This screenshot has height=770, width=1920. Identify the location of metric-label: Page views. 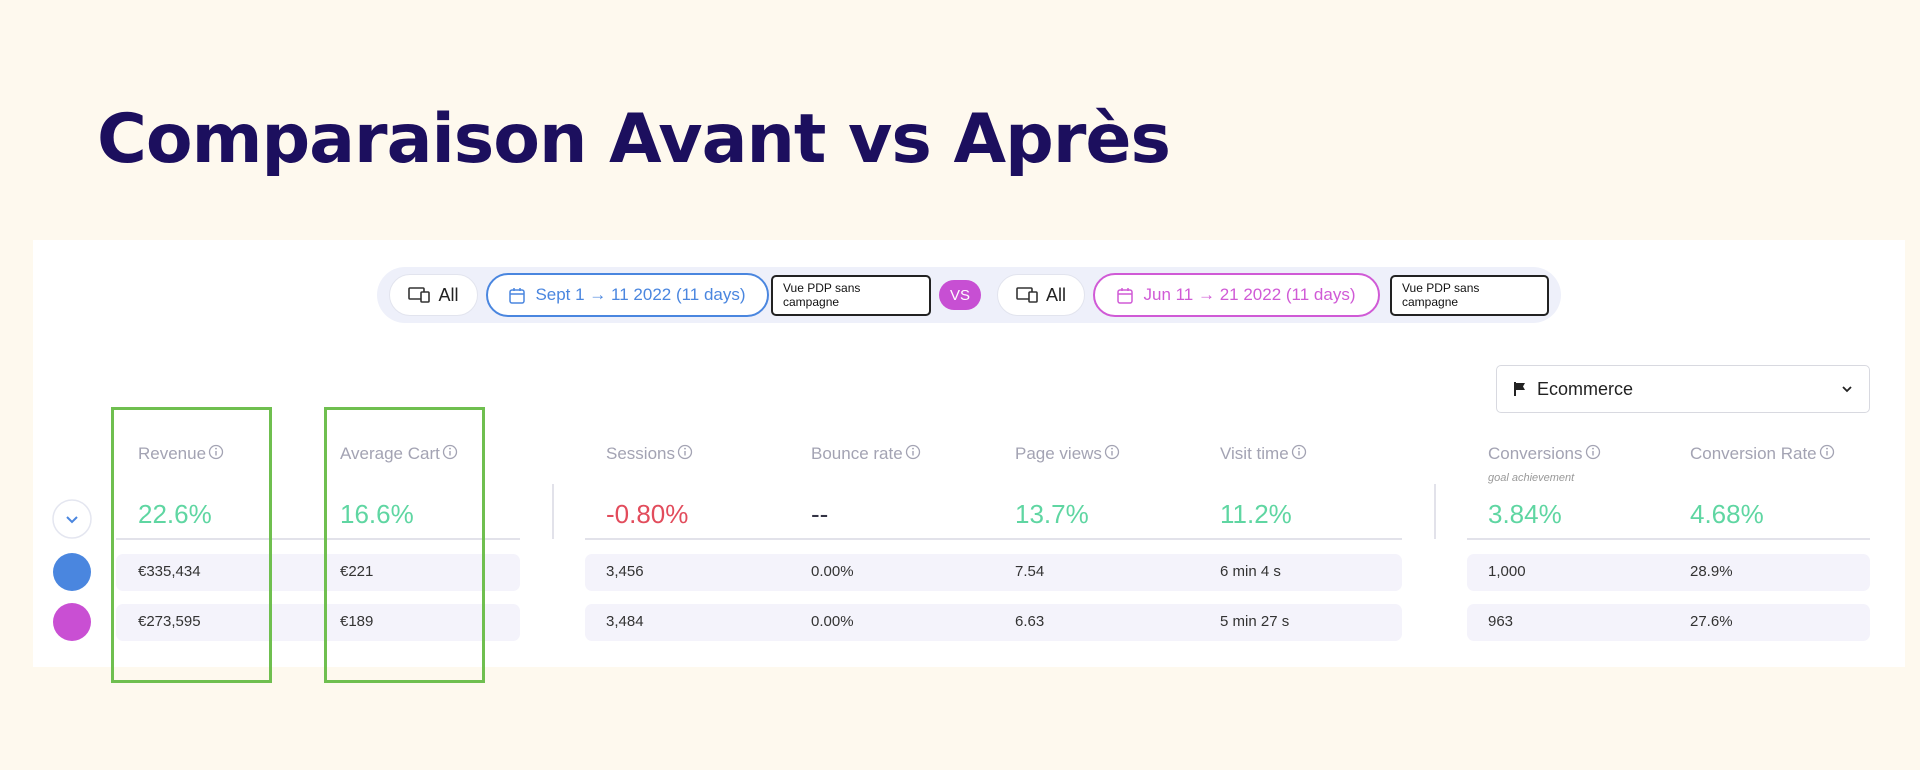
(1058, 453).